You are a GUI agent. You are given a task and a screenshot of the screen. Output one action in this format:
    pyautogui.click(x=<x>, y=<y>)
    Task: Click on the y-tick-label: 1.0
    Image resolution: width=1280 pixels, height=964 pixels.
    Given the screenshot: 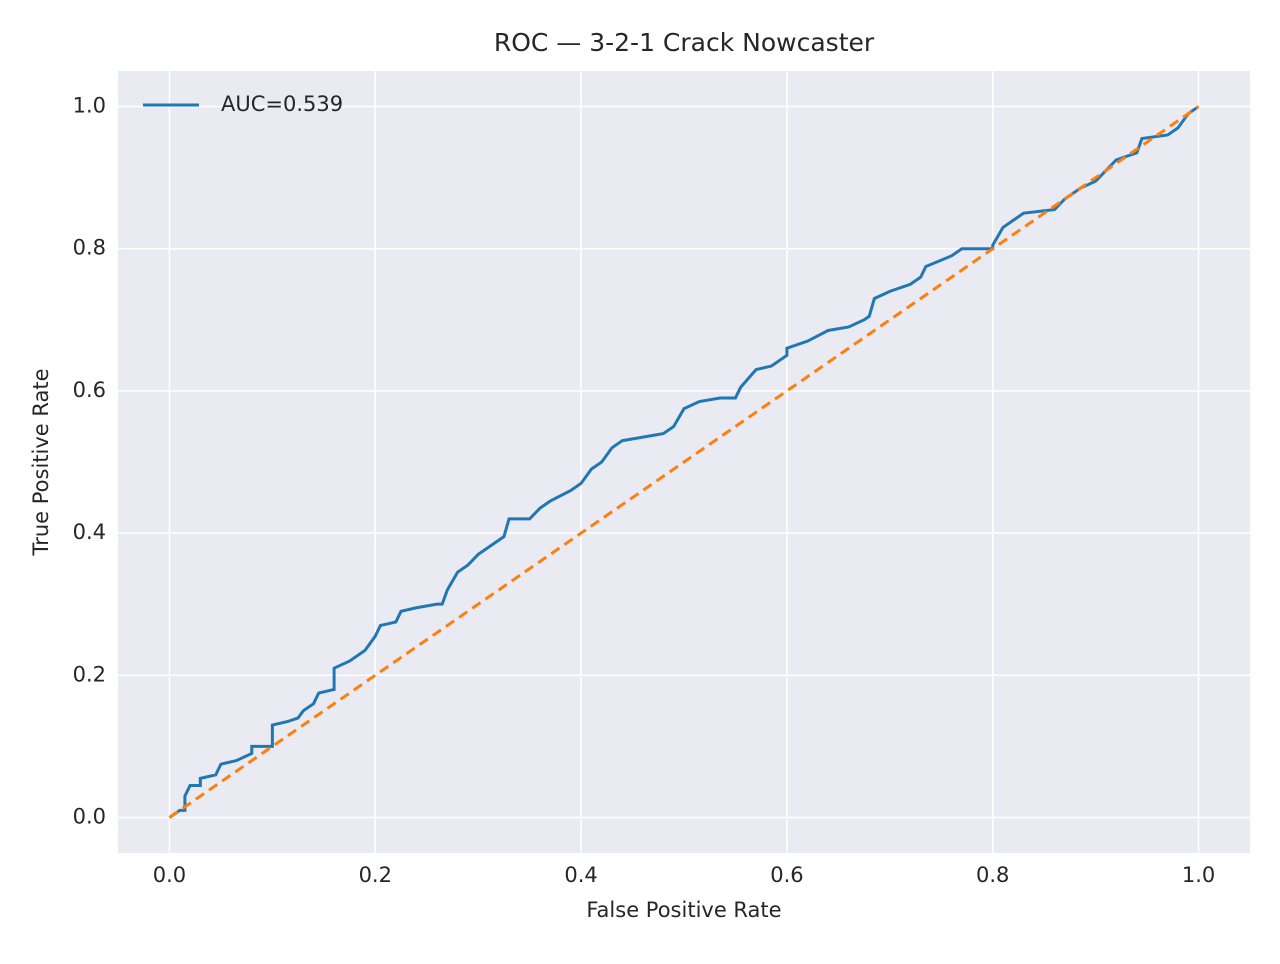 What is the action you would take?
    pyautogui.click(x=89, y=106)
    